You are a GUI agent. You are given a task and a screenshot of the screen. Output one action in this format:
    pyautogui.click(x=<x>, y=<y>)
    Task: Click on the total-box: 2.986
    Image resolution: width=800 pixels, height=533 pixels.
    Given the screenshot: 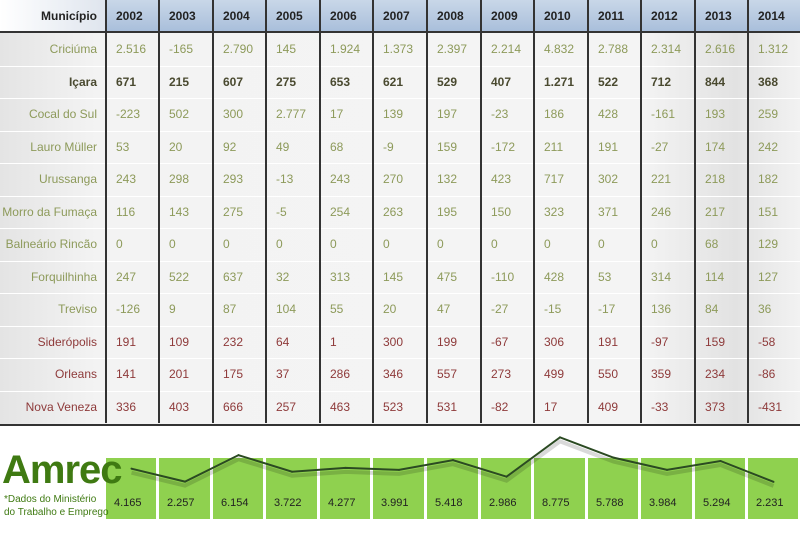 What is the action you would take?
    pyautogui.click(x=506, y=488)
    